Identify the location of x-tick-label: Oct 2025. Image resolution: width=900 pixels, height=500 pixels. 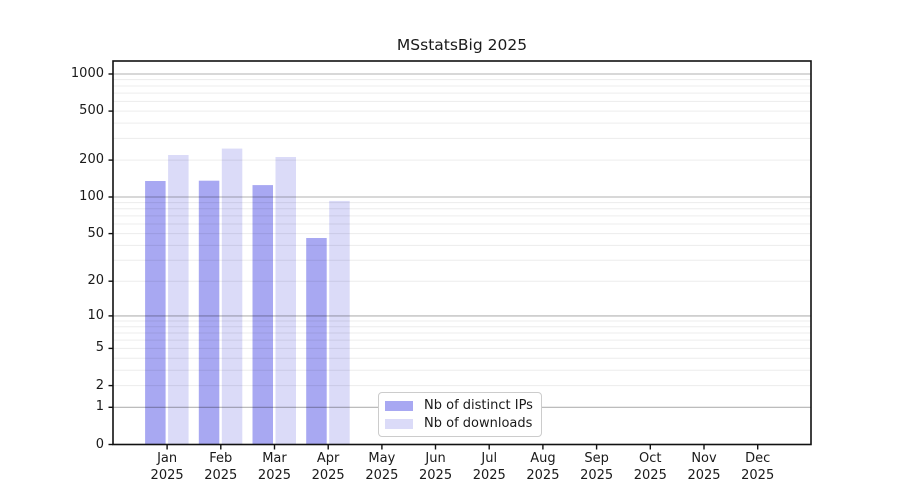
(650, 467).